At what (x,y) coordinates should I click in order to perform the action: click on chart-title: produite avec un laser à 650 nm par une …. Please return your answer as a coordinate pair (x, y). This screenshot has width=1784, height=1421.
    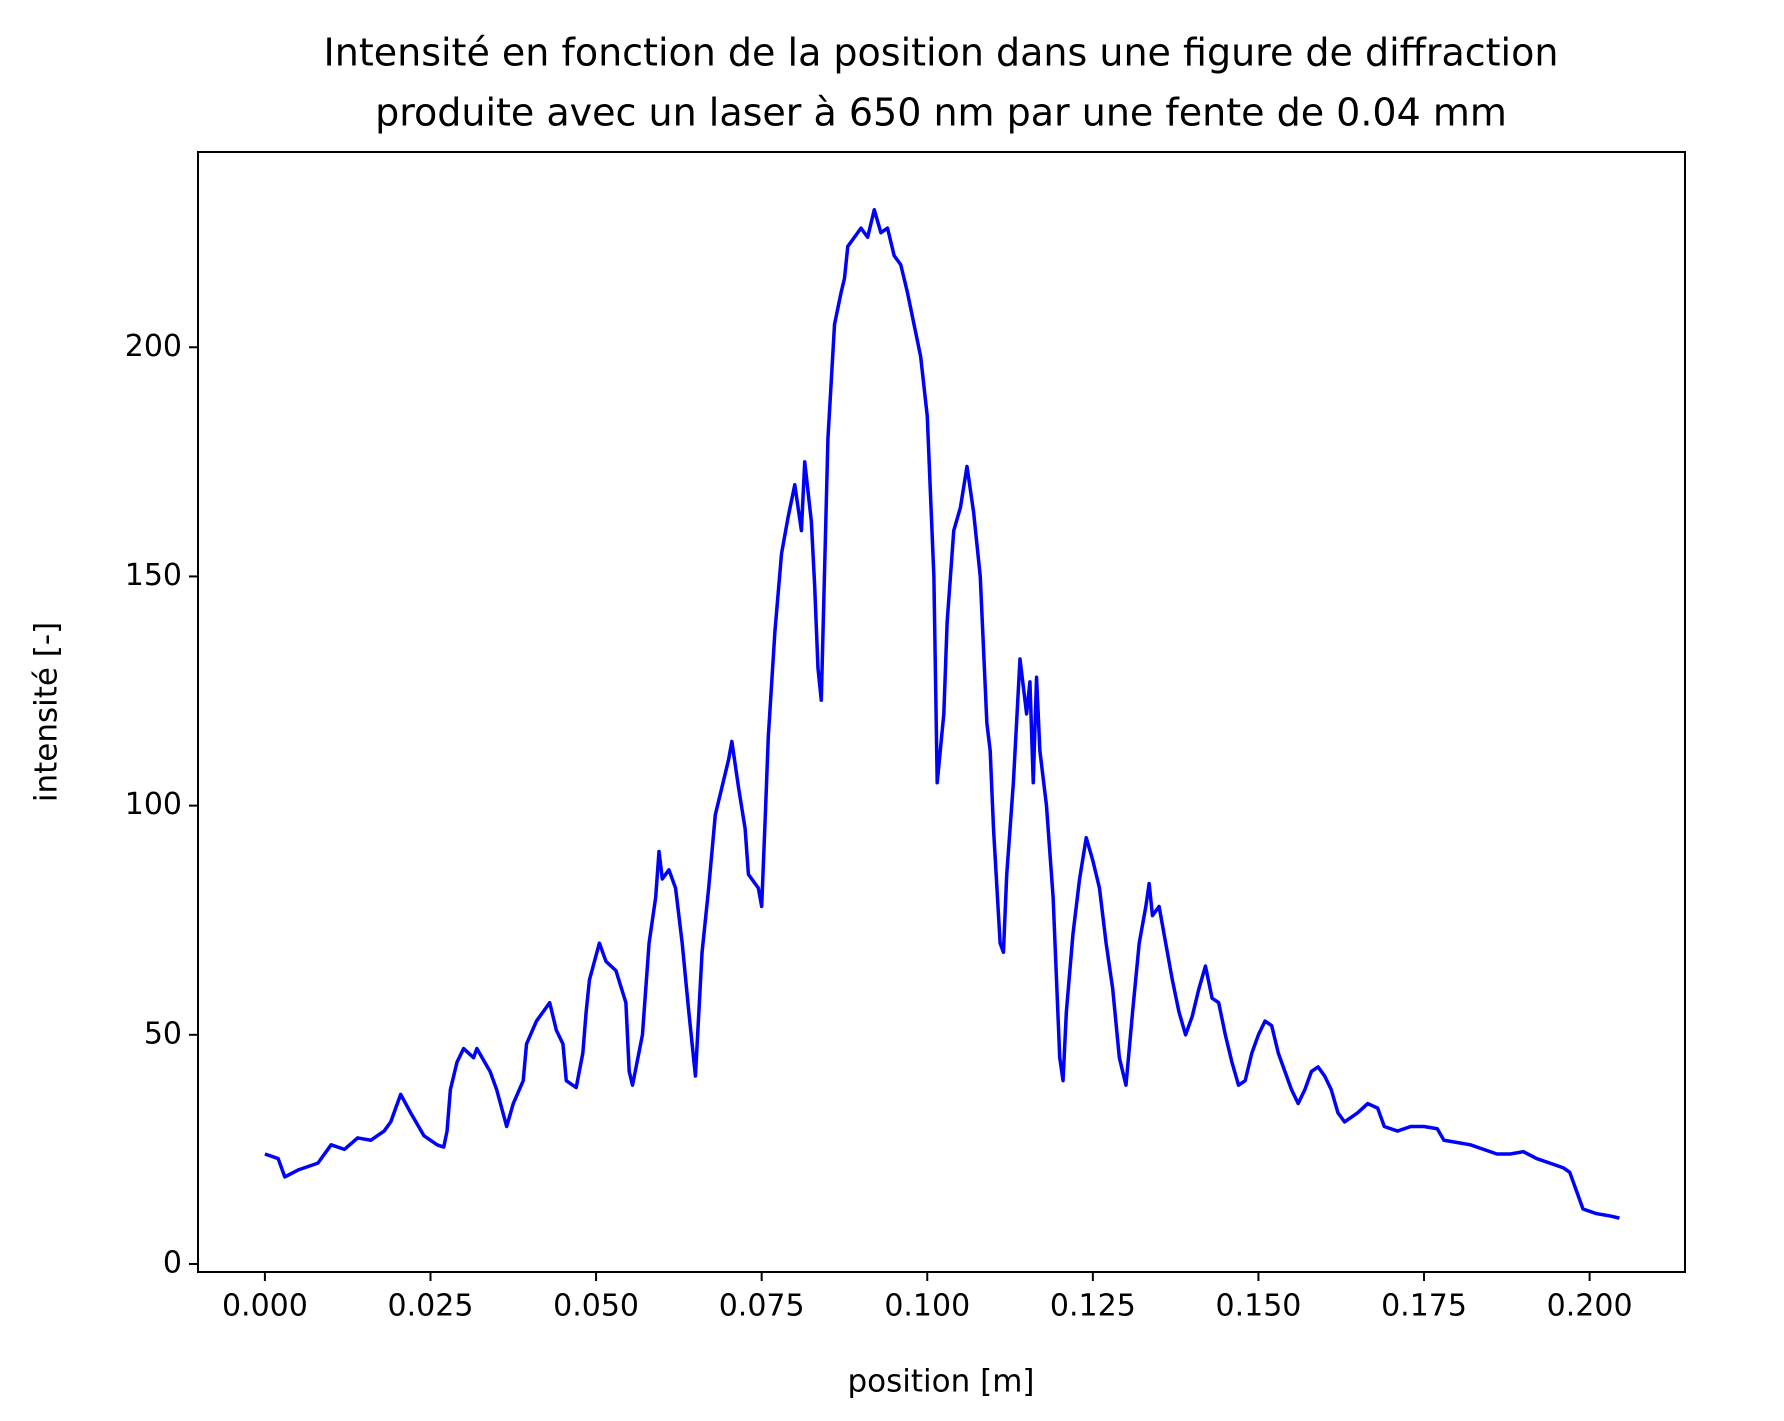
    Looking at the image, I should click on (941, 113).